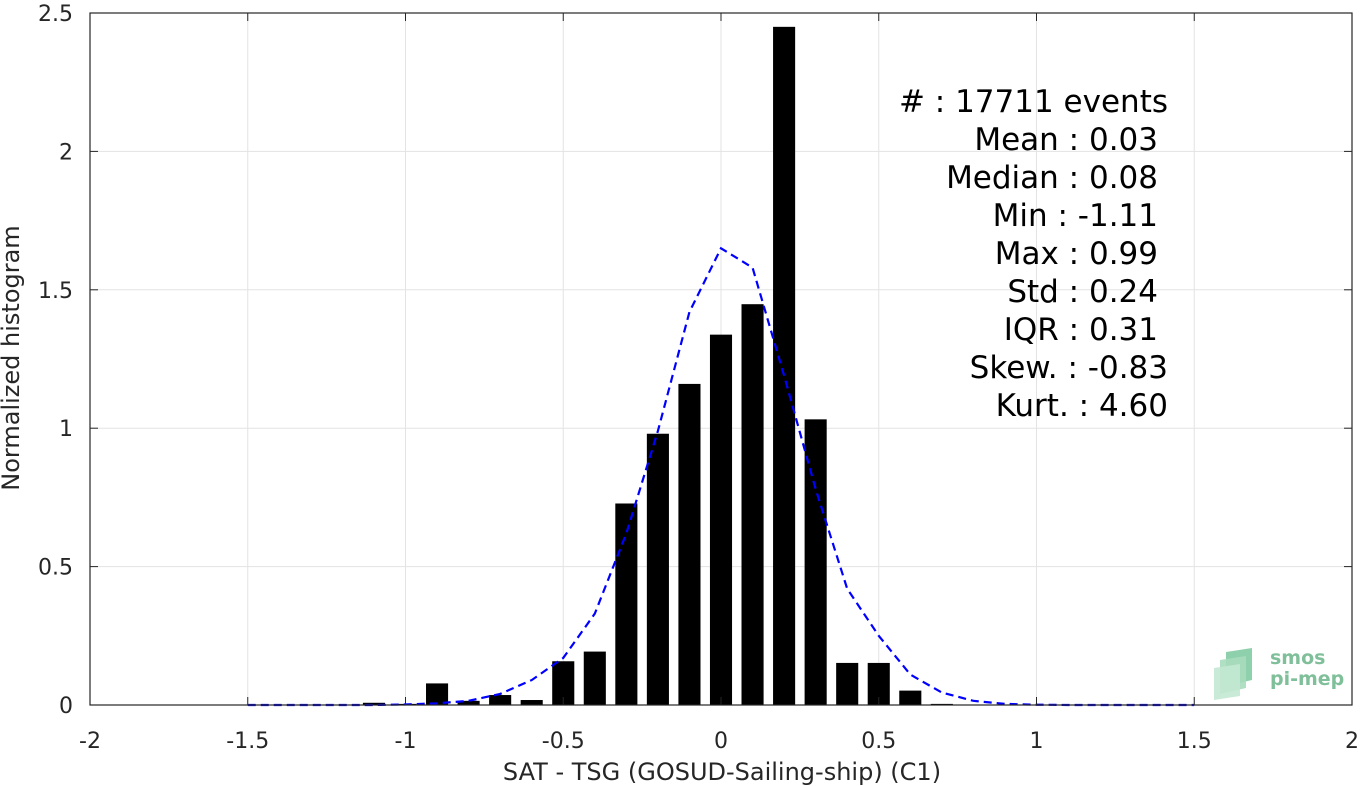 This screenshot has height=786, width=1366. What do you see at coordinates (1076, 254) in the screenshot?
I see `stats-line: Max : 0.99` at bounding box center [1076, 254].